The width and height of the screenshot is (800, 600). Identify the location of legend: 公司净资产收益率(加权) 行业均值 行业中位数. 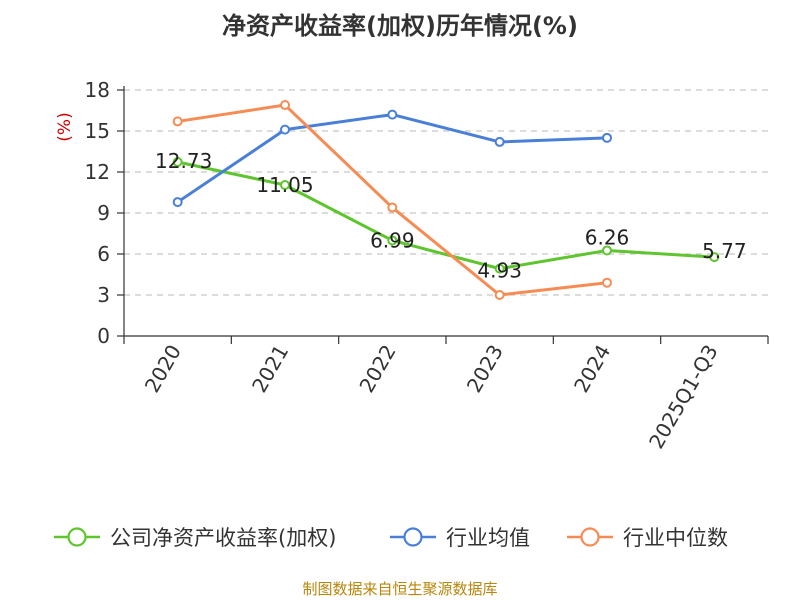
(391, 538).